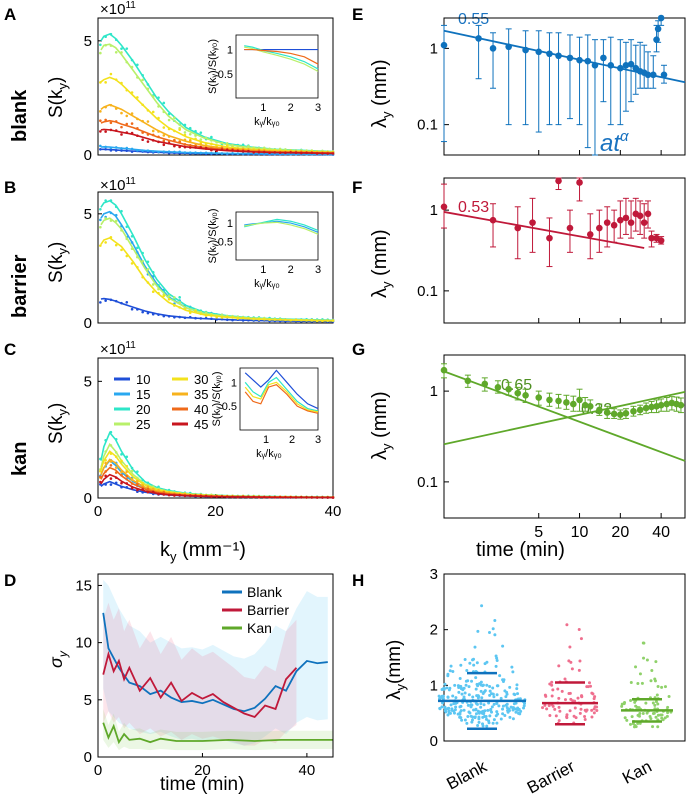 The image size is (692, 800). I want to click on xtick-label-D: 40, so click(307, 770).